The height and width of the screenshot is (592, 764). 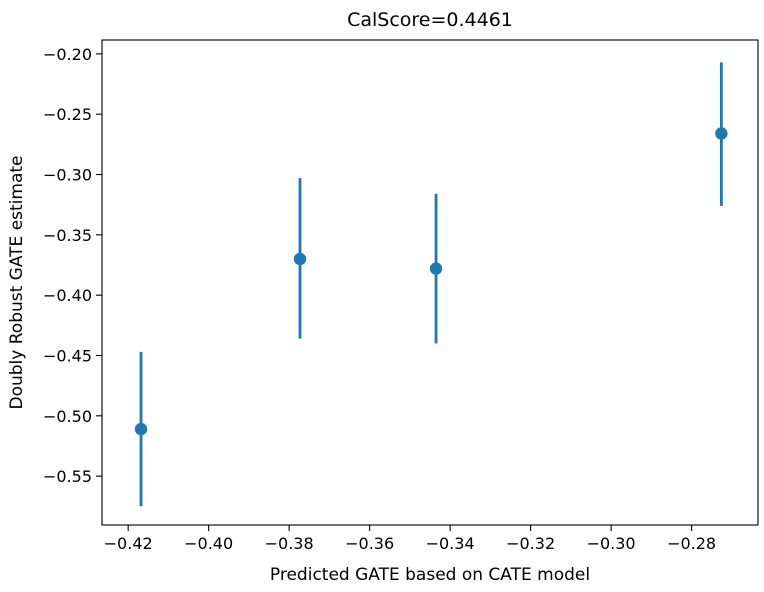 What do you see at coordinates (67, 295) in the screenshot?
I see `y-tick-label: −0.40` at bounding box center [67, 295].